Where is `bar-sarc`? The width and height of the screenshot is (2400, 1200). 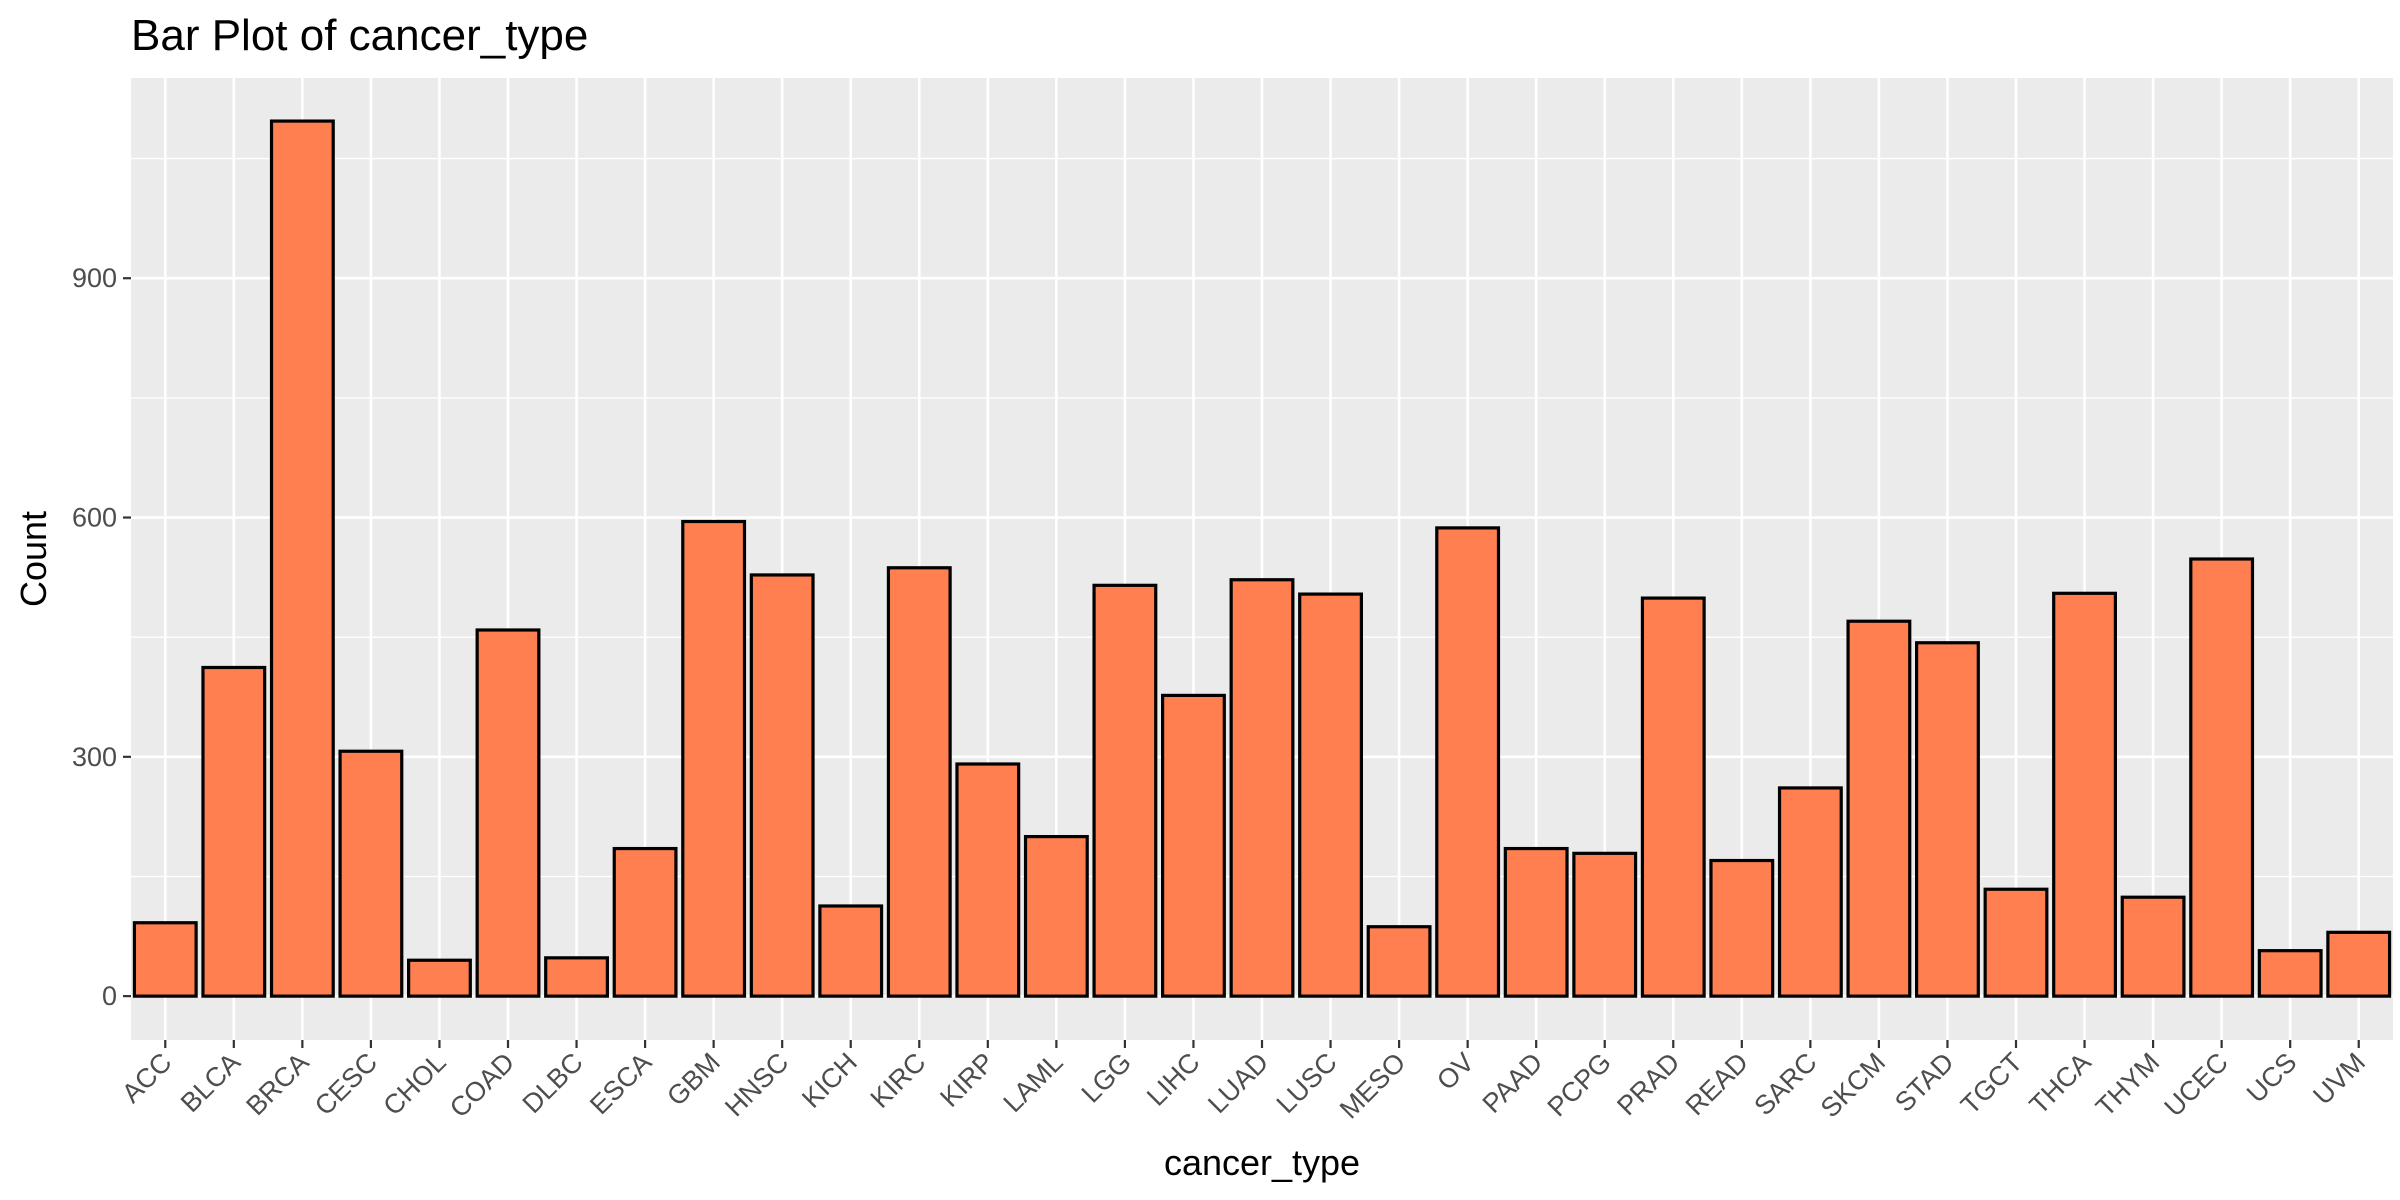
bar-sarc is located at coordinates (1810, 892).